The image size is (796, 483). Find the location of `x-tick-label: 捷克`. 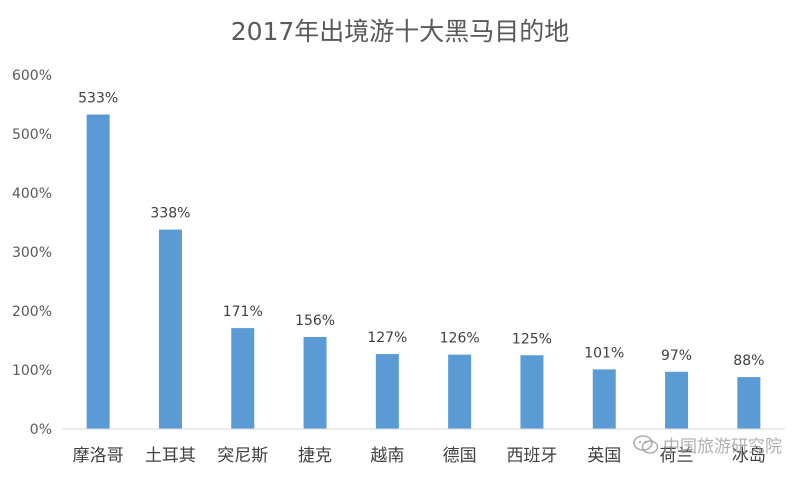

x-tick-label: 捷克 is located at coordinates (315, 456).